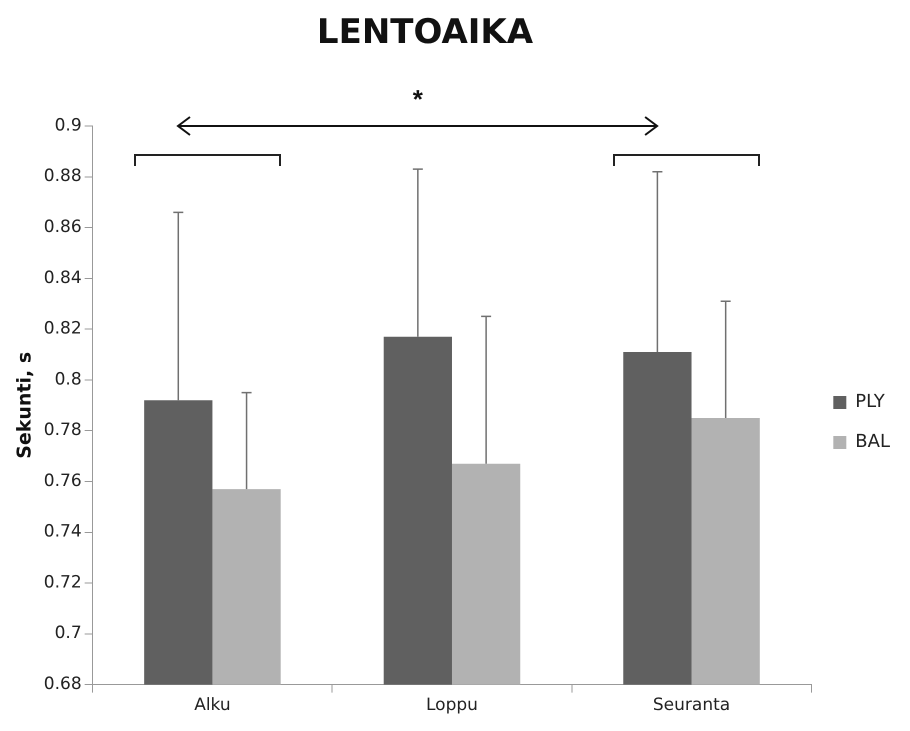 The width and height of the screenshot is (910, 731). I want to click on y-tick-label: 0.88, so click(63, 176).